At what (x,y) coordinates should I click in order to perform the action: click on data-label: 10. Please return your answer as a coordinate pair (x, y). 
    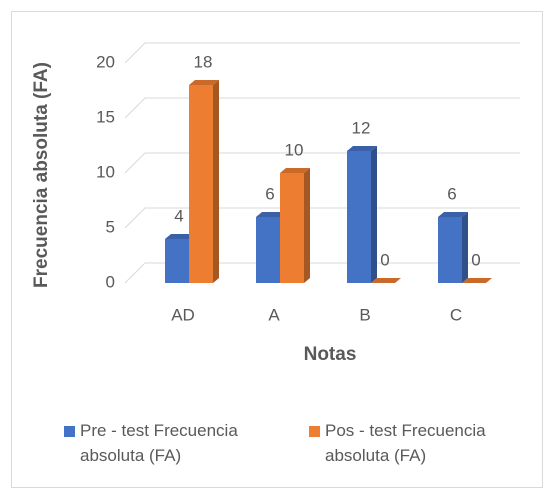
    Looking at the image, I should click on (294, 149).